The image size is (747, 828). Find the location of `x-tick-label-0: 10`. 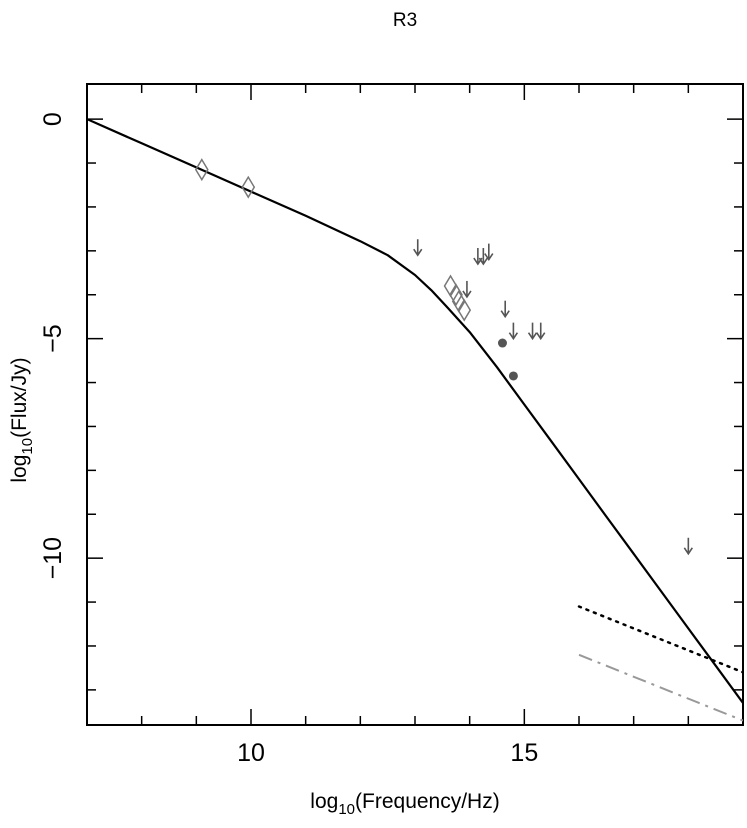

x-tick-label-0: 10 is located at coordinates (251, 753).